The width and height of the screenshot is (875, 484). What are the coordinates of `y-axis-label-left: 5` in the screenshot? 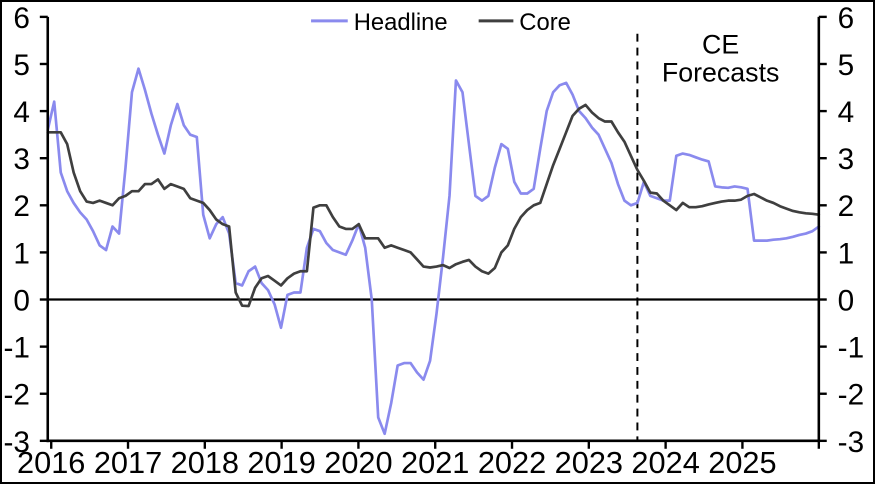 It's located at (21, 65).